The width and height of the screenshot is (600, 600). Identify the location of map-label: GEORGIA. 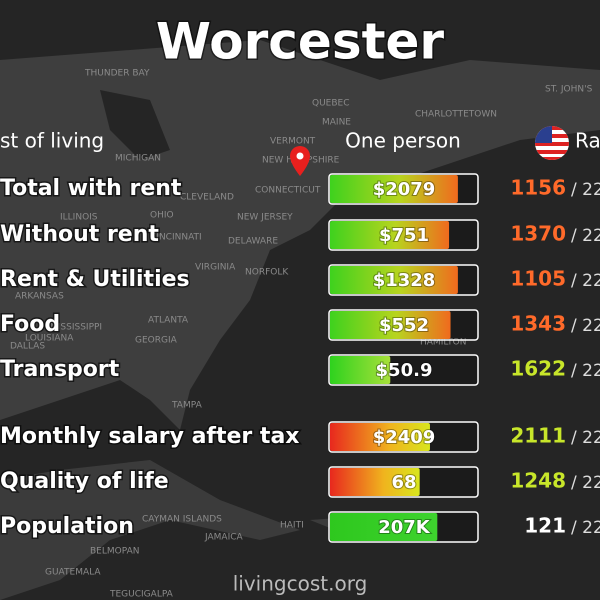
(156, 341).